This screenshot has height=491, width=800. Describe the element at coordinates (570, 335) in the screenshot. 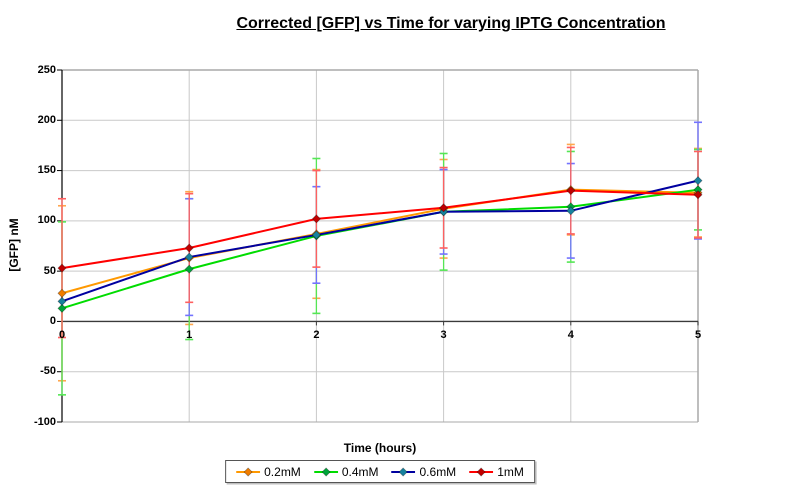

I see `x-tick-label: 4` at that location.